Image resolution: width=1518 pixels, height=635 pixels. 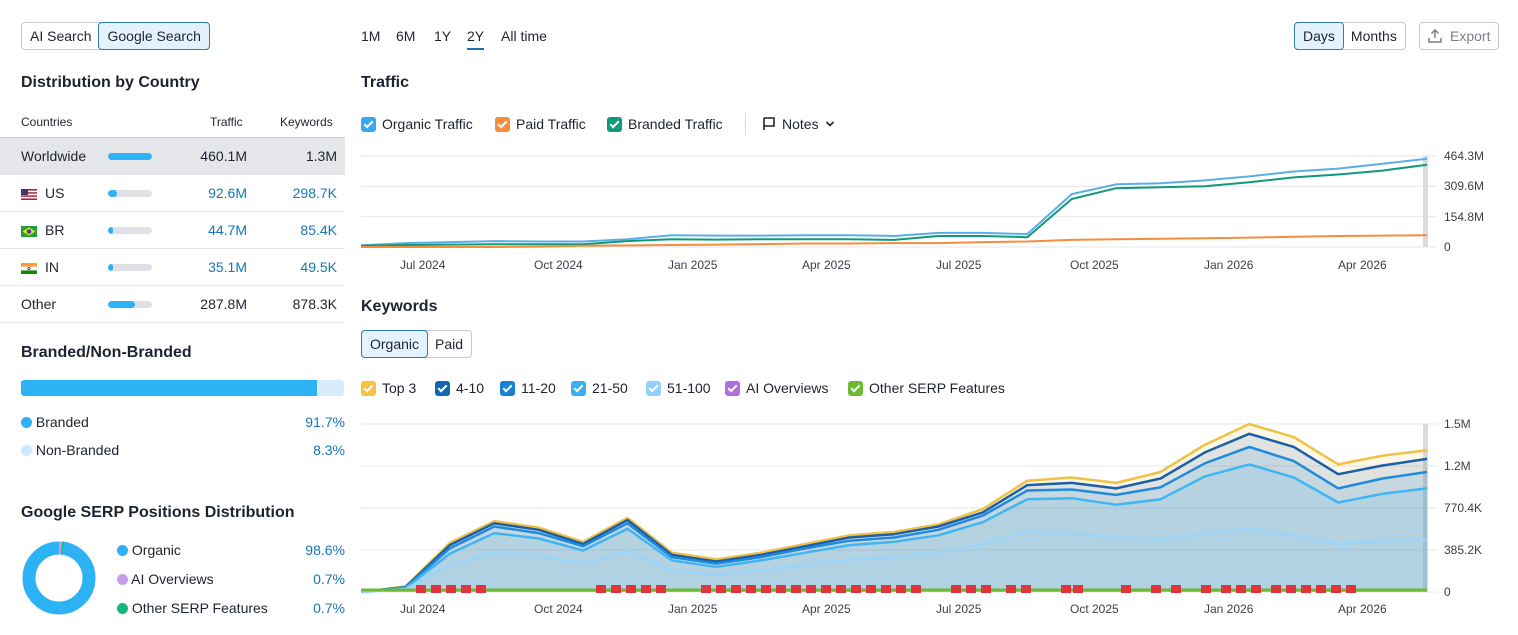 What do you see at coordinates (459, 388) in the screenshot?
I see `toggle-4-10: 4-10` at bounding box center [459, 388].